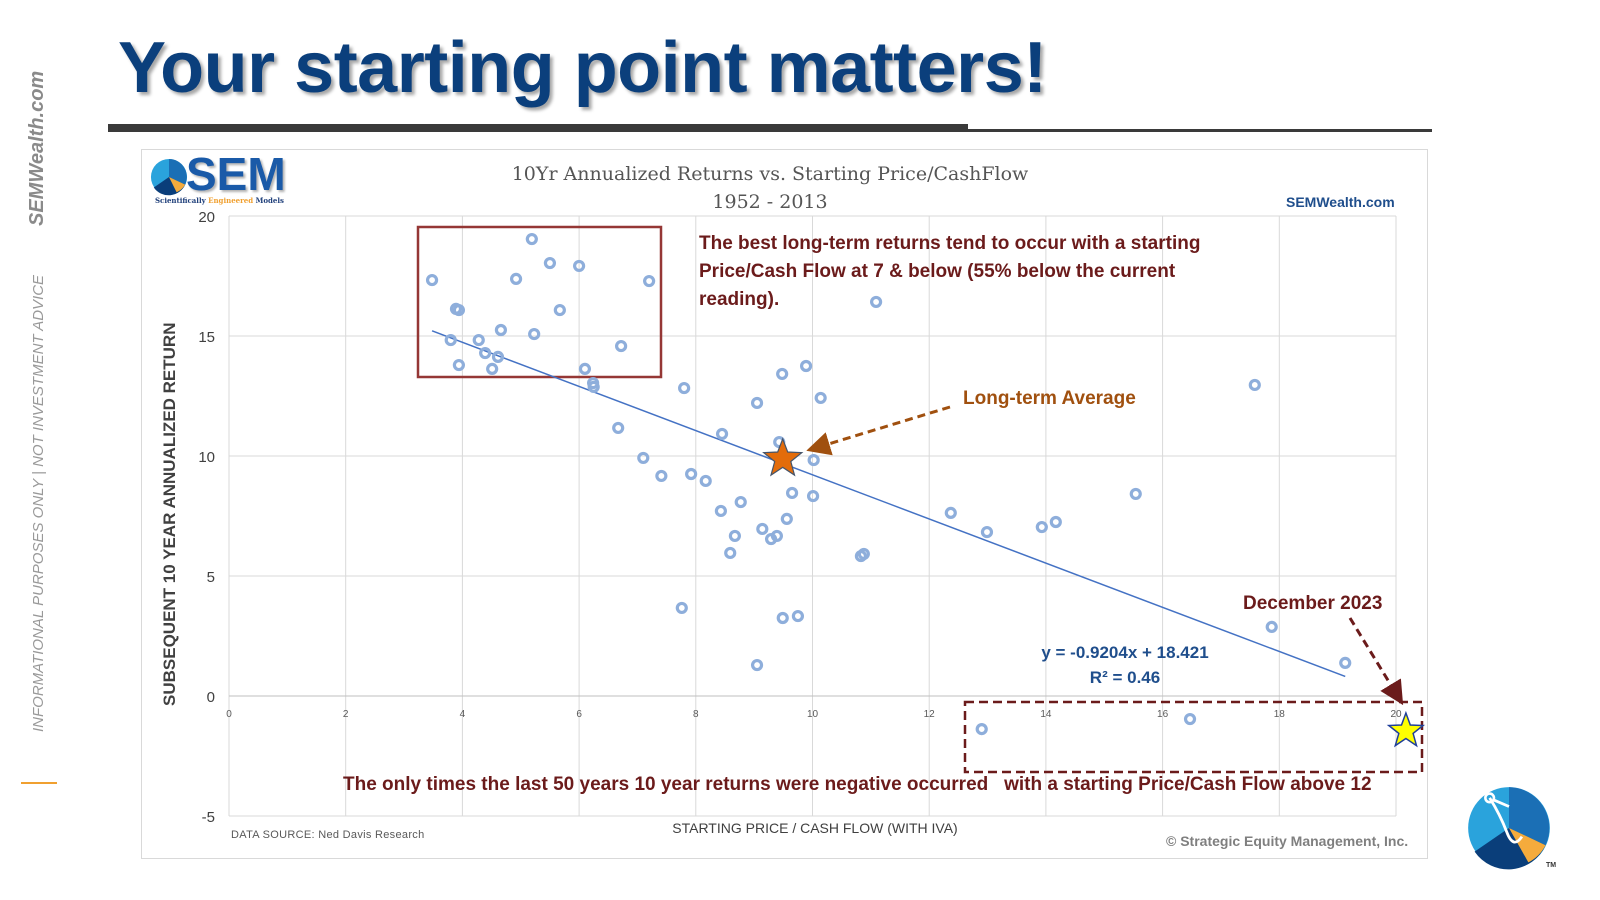 This screenshot has height=900, width=1600. I want to click on long-term-average-star-icon, so click(783, 457).